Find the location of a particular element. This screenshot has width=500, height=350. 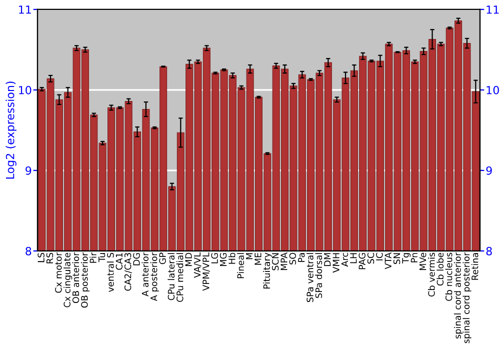

x-tick-label: LS is located at coordinates (41, 257).